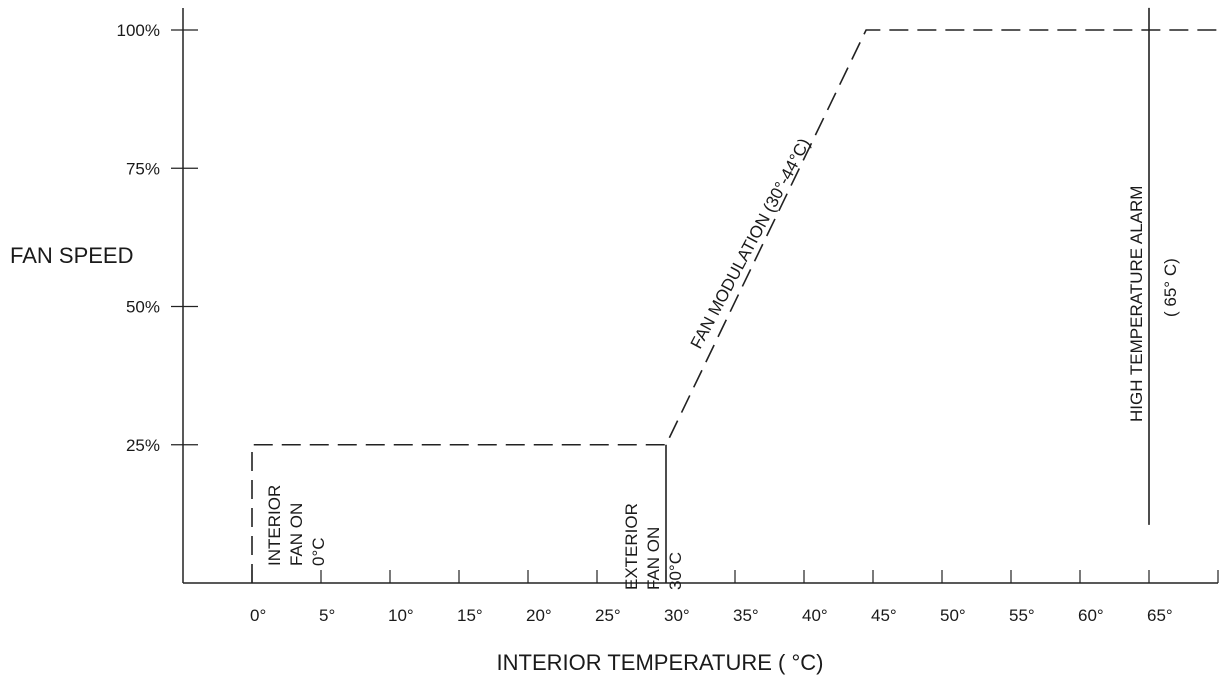 Image resolution: width=1220 pixels, height=675 pixels. What do you see at coordinates (1153, 304) in the screenshot?
I see `annotation-high-temperature-alarm: HIGH TEMPERATURE ALARM ( 65° C)` at bounding box center [1153, 304].